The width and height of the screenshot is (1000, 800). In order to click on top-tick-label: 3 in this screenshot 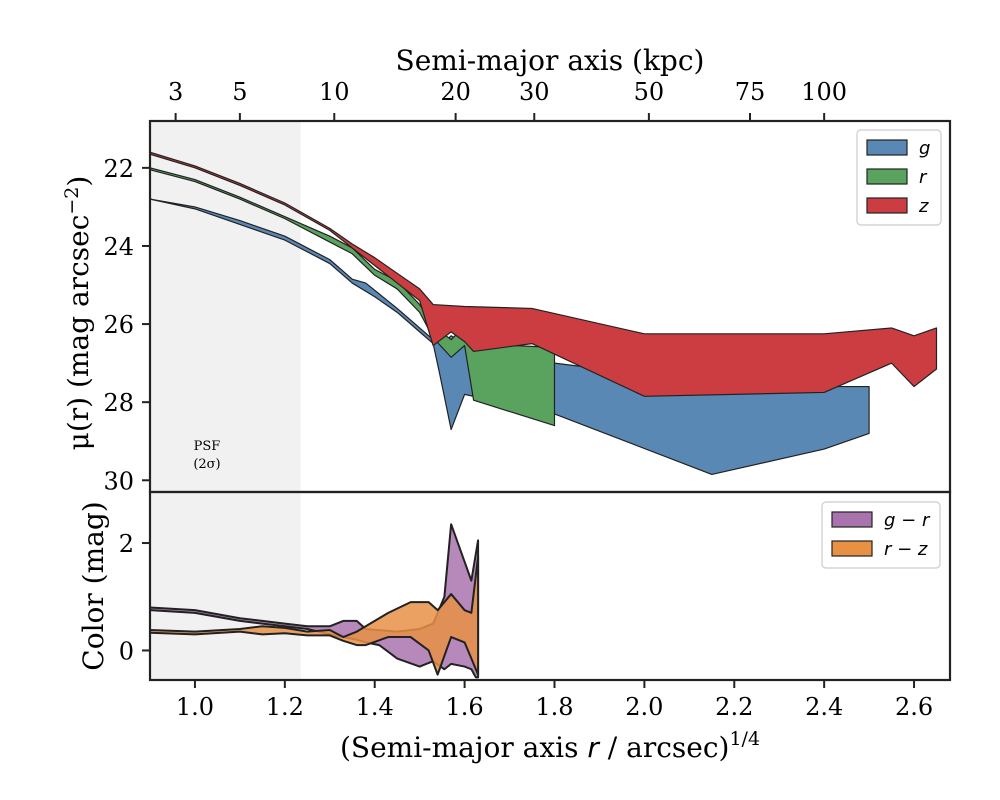, I will do `click(175, 92)`.